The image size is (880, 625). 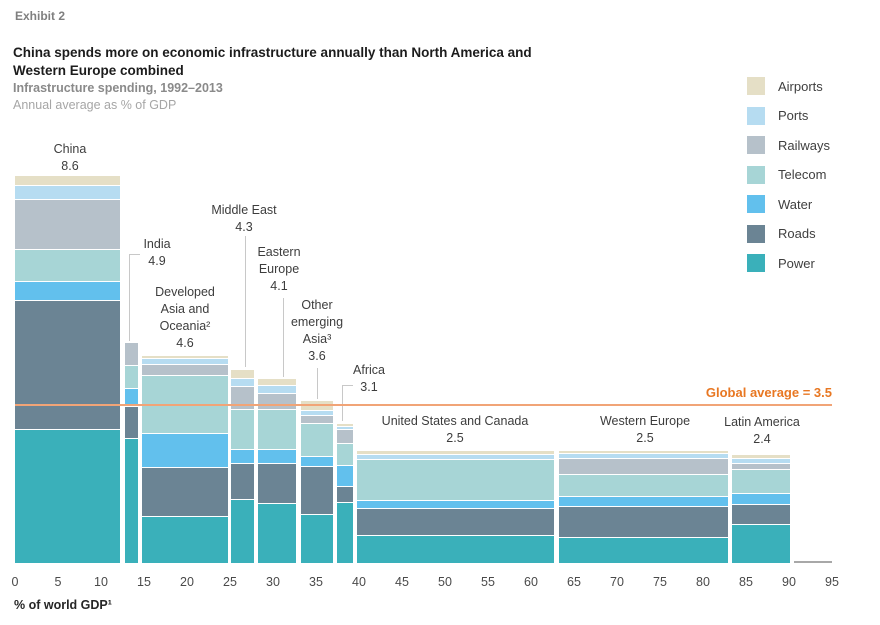 What do you see at coordinates (95, 105) in the screenshot?
I see `chart-unit-label: Annual average as % of GDP` at bounding box center [95, 105].